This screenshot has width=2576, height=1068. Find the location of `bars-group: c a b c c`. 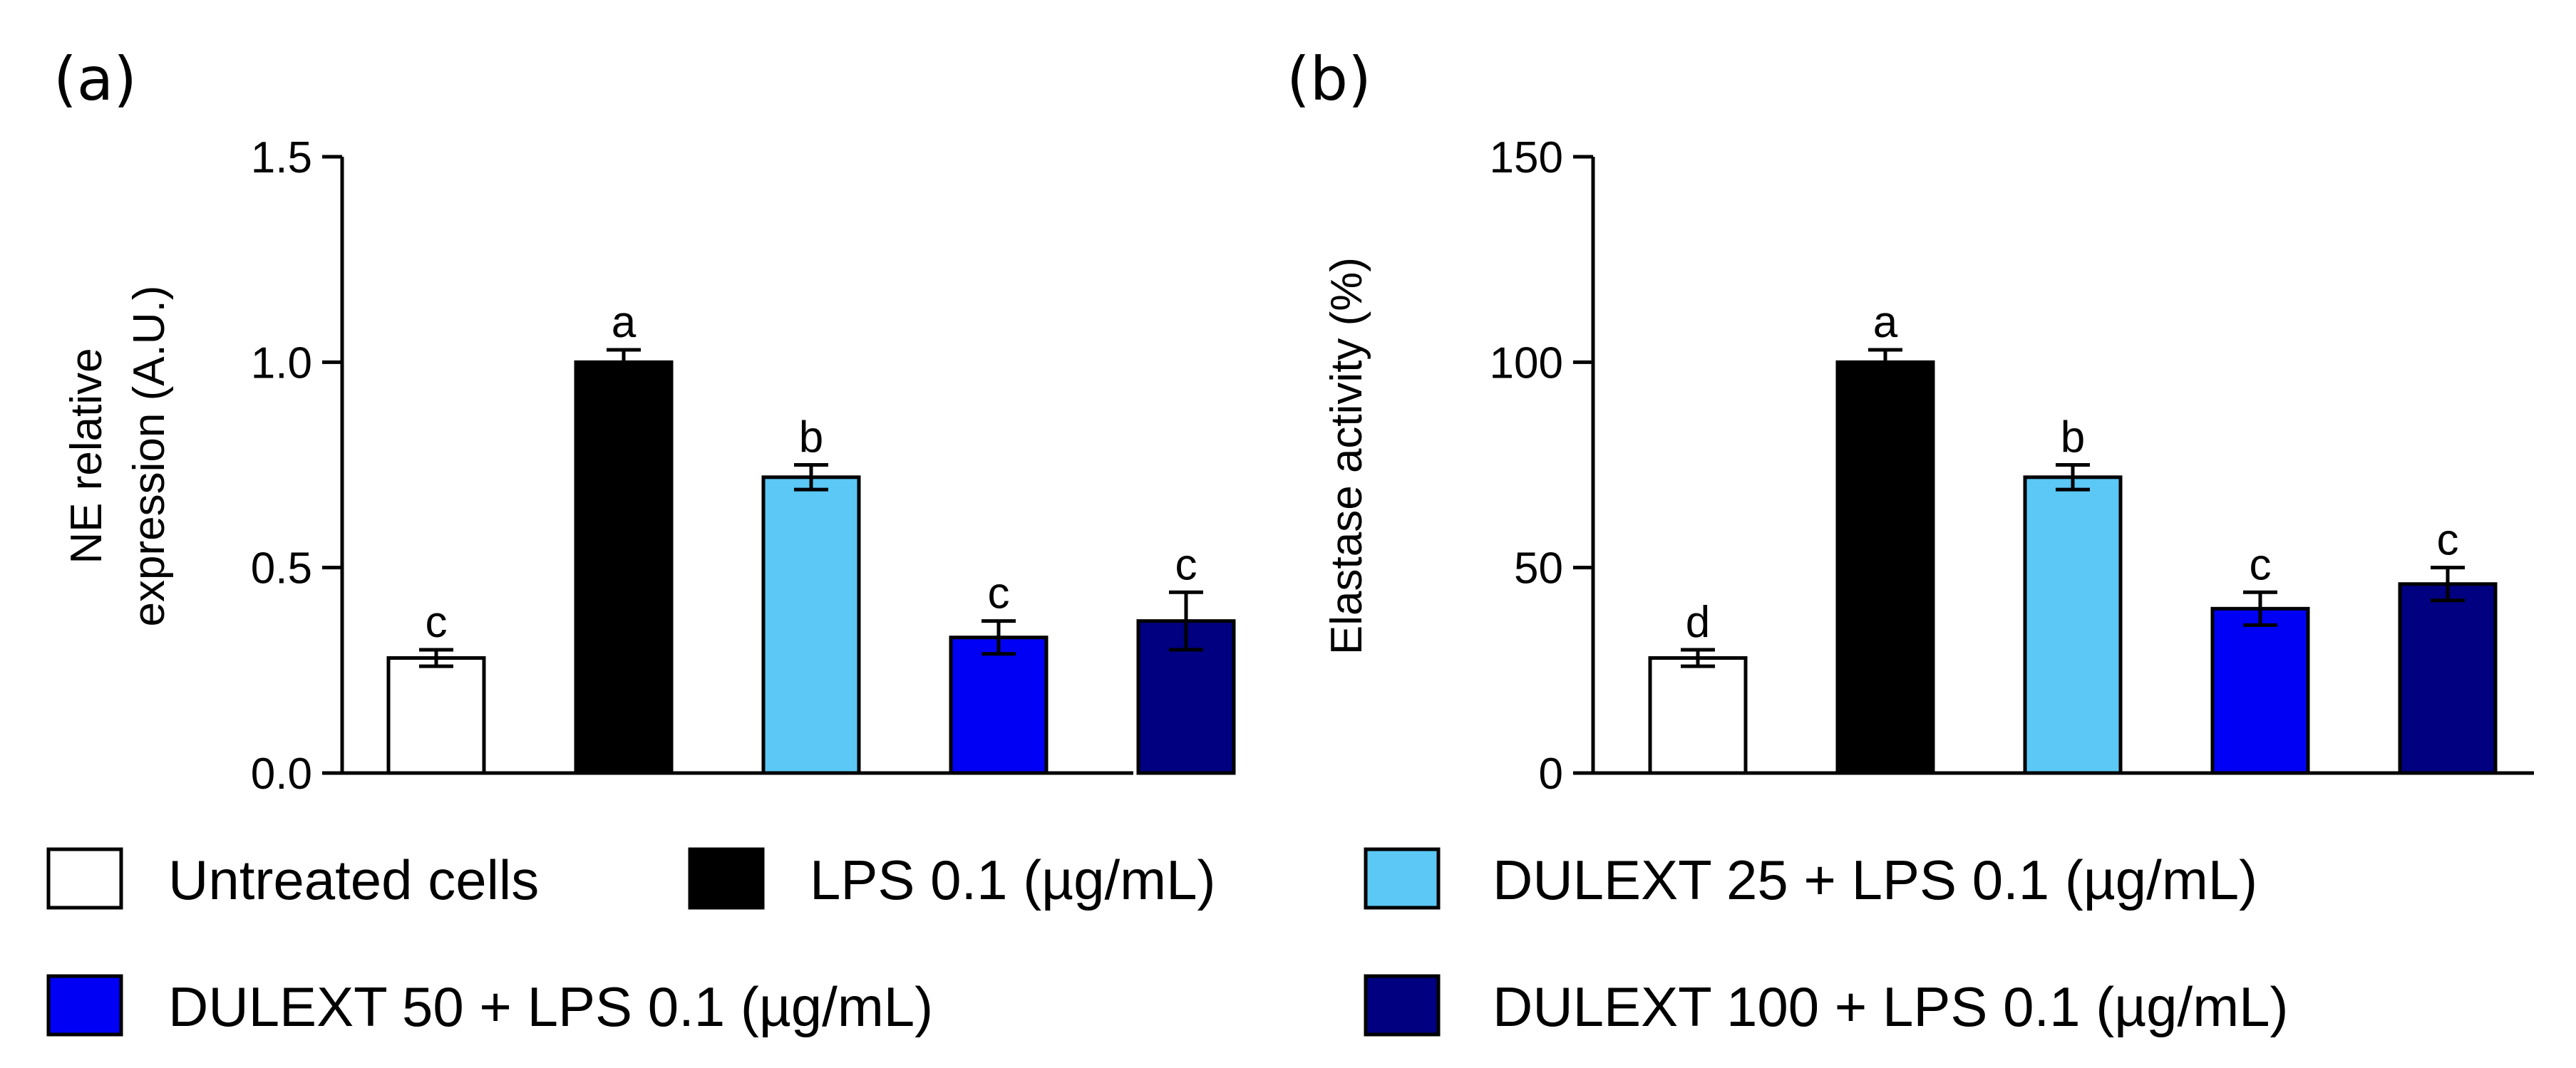

bars-group: c a b c c is located at coordinates (811, 536).